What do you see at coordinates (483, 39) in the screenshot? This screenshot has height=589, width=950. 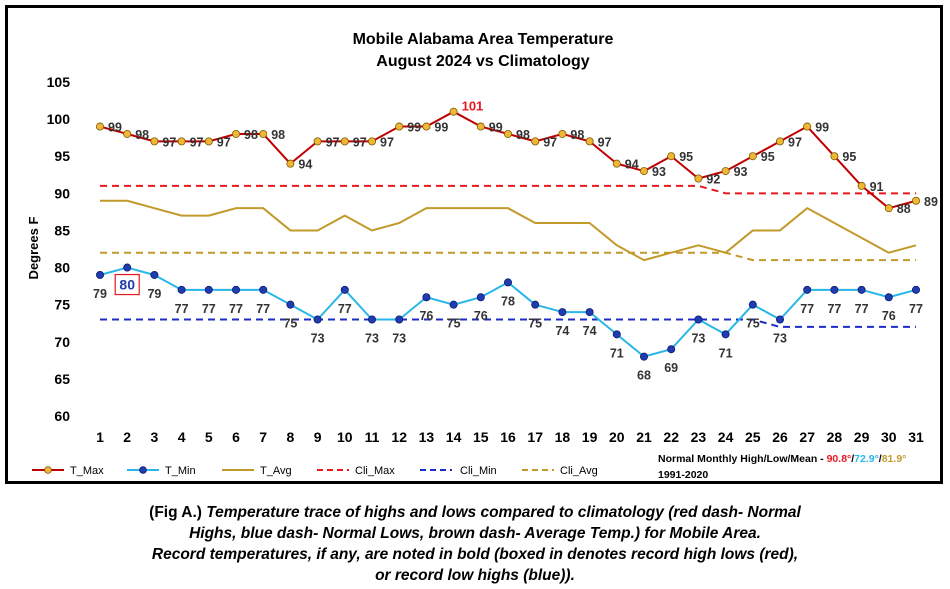 I see `chart-title: Mobile Alabama Area Temperature` at bounding box center [483, 39].